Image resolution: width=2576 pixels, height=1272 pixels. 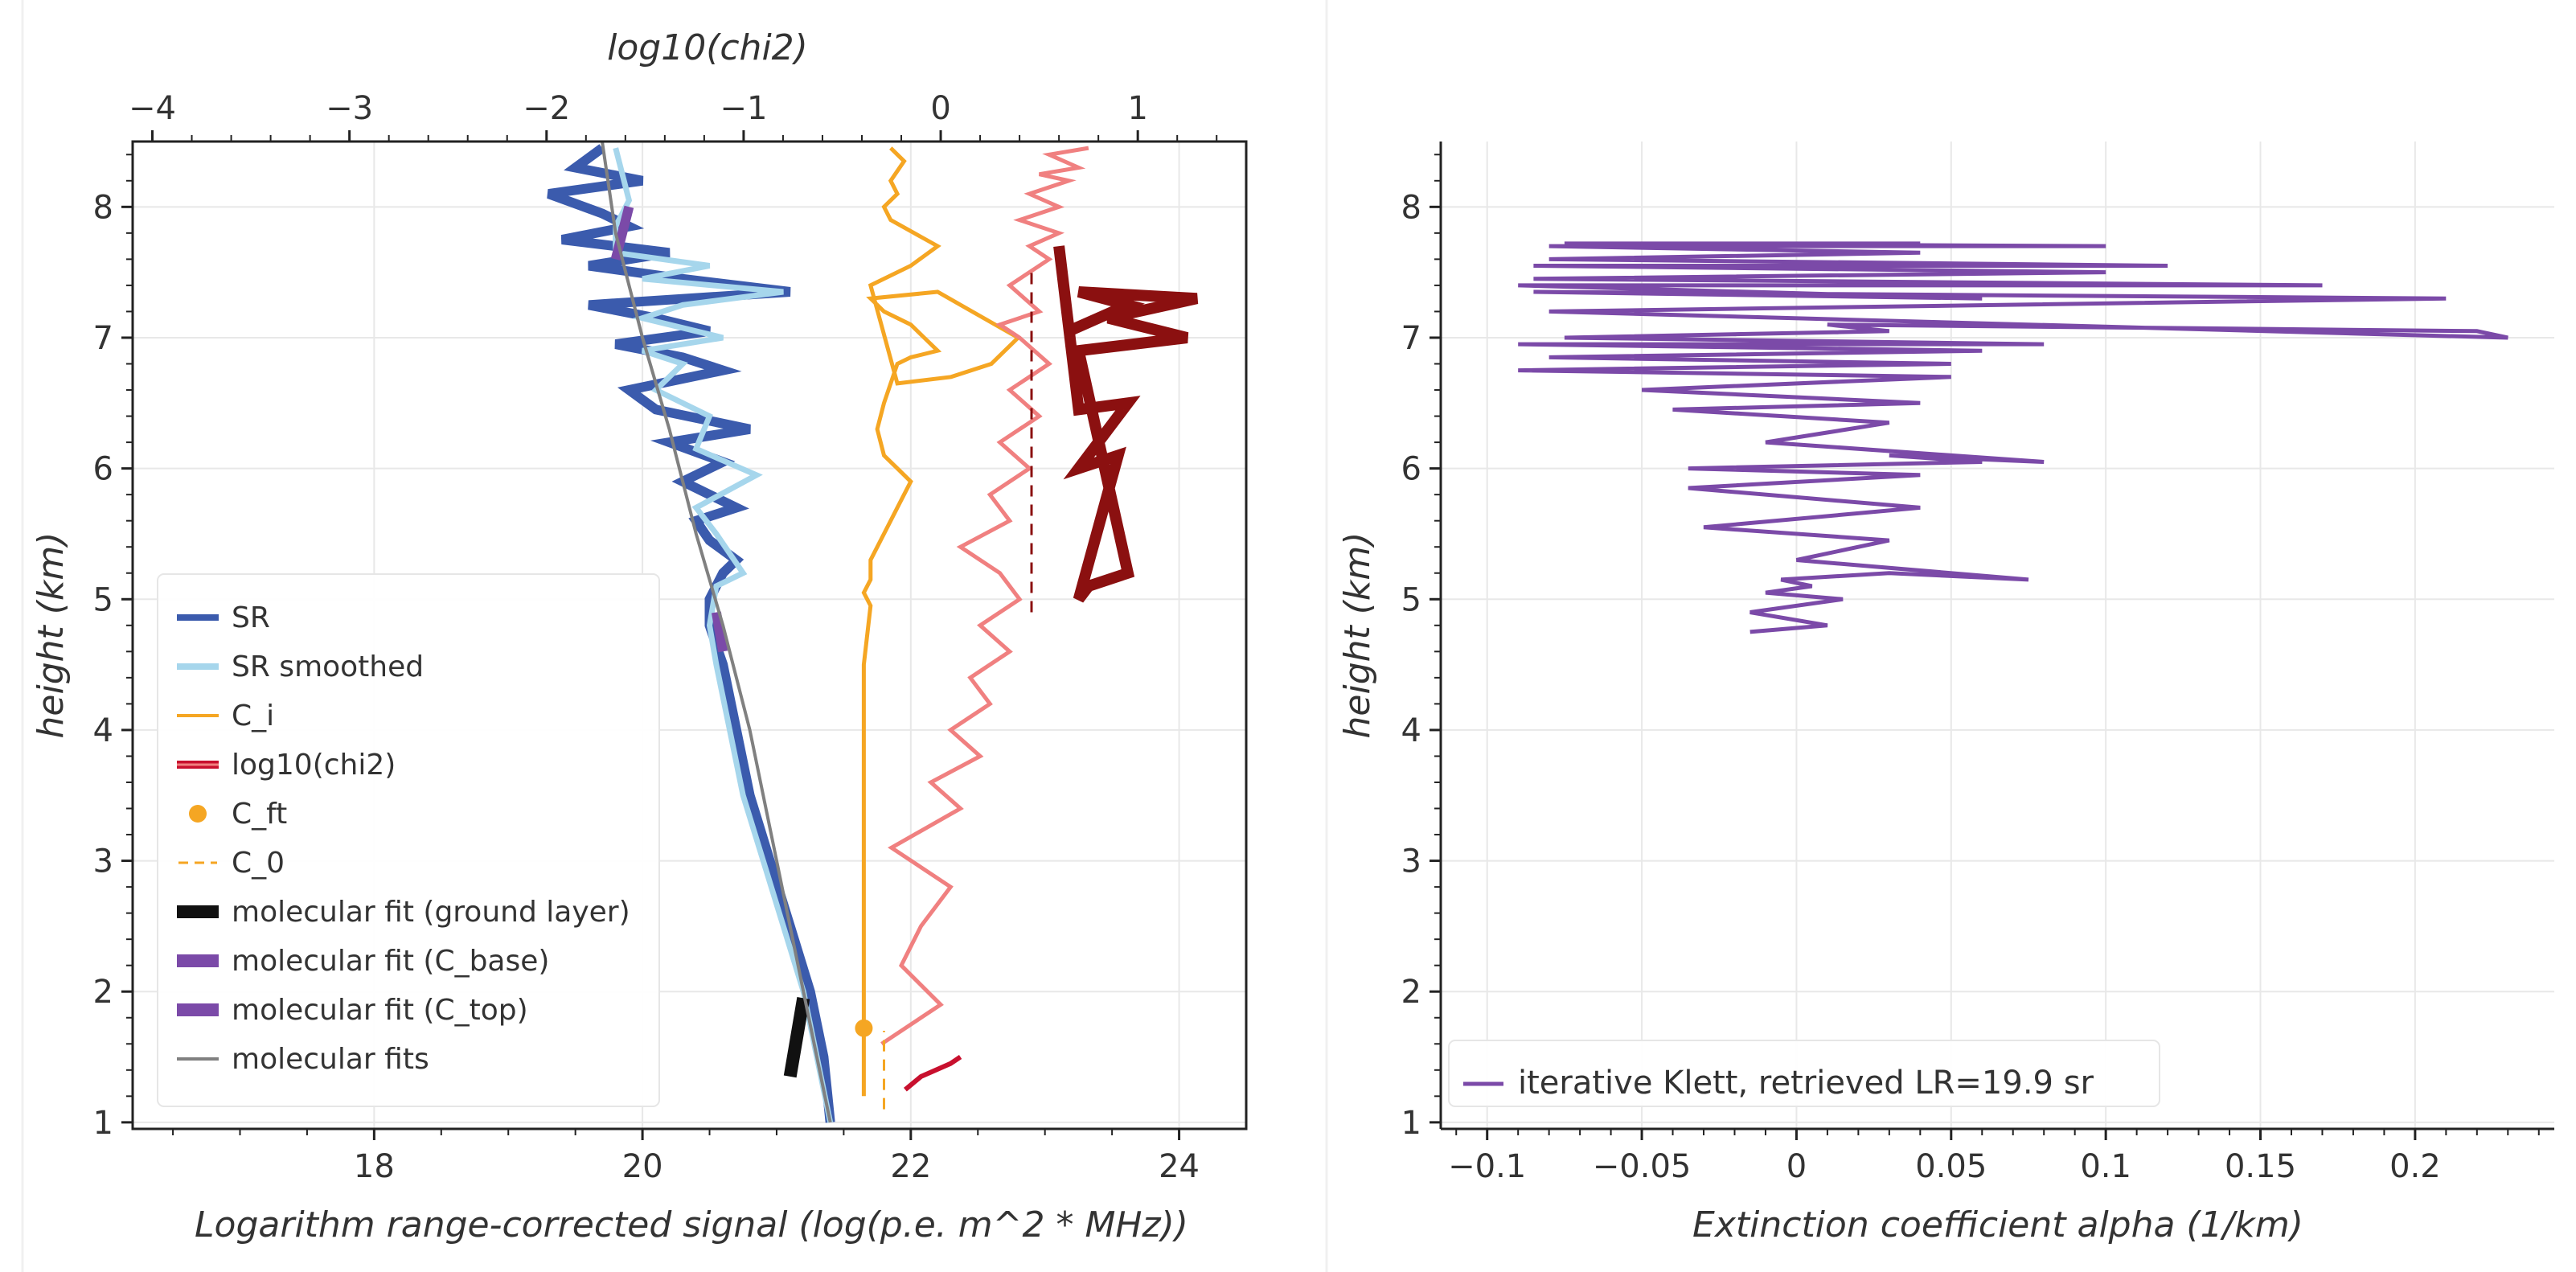 What do you see at coordinates (1411, 992) in the screenshot?
I see `right-y-tick-label-2: 2` at bounding box center [1411, 992].